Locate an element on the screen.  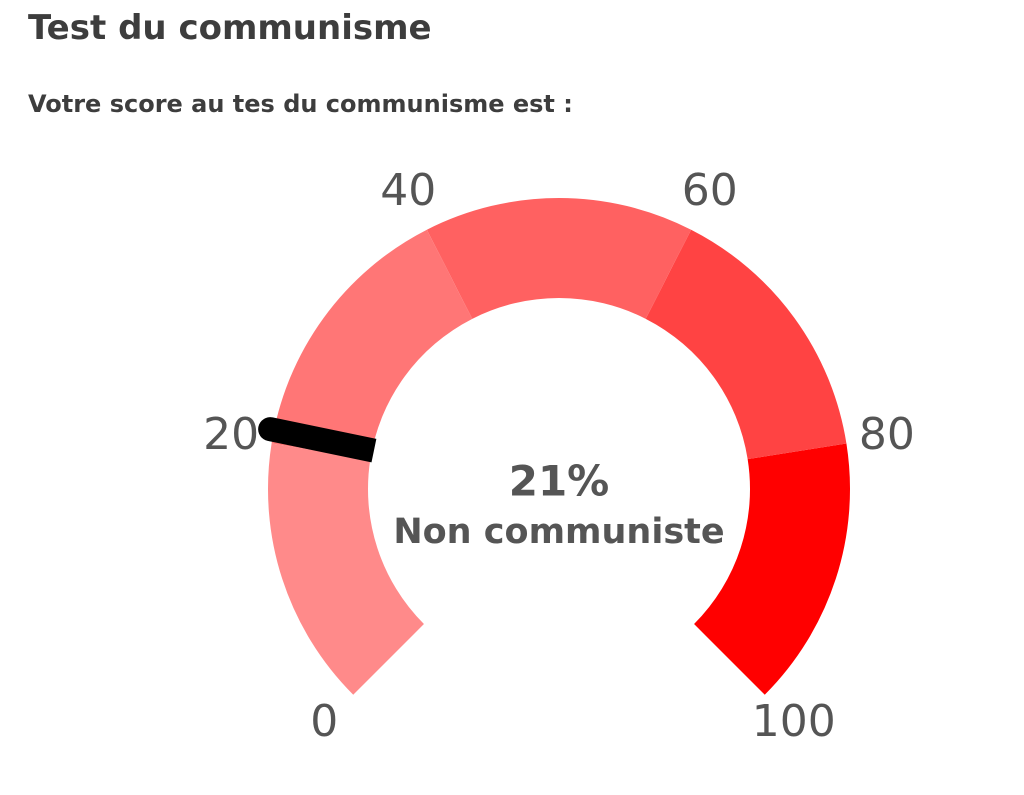
gauge-tick-label: 60 is located at coordinates (710, 190).